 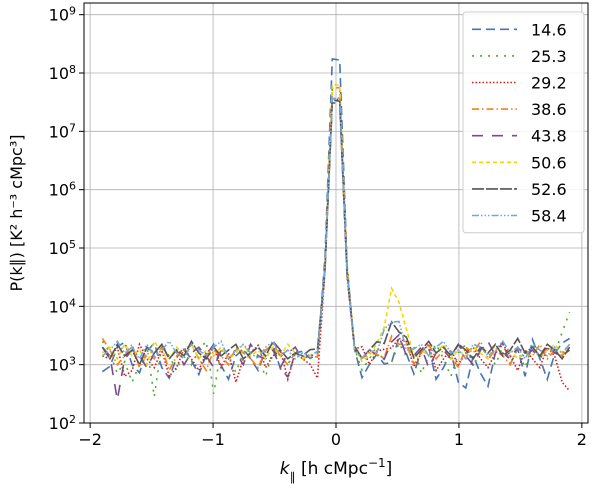 I want to click on y-tick-label: 10⁵, so click(x=62, y=248).